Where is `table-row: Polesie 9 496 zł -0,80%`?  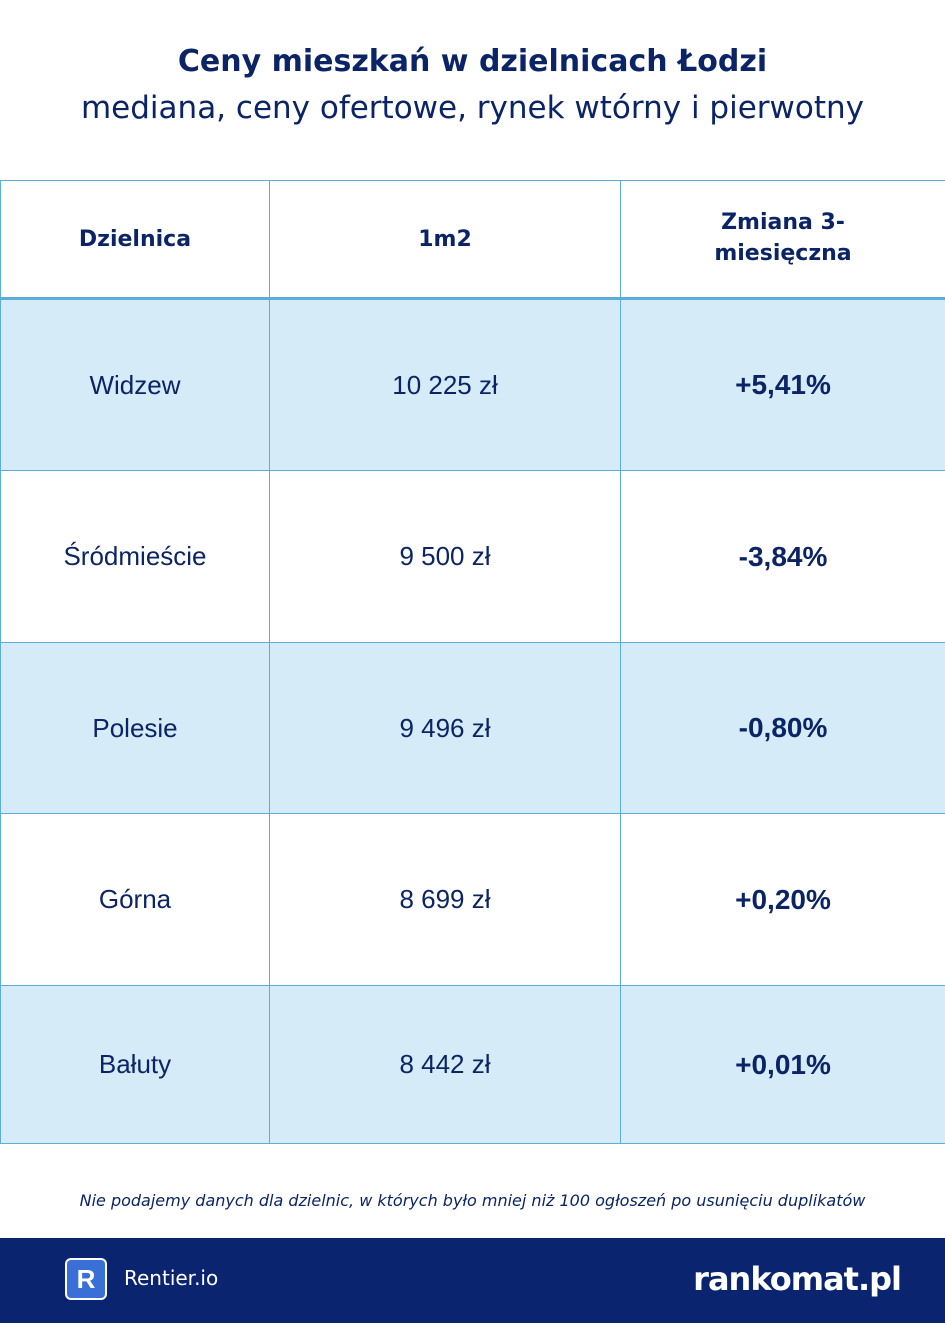 table-row: Polesie 9 496 zł -0,80% is located at coordinates (472, 728).